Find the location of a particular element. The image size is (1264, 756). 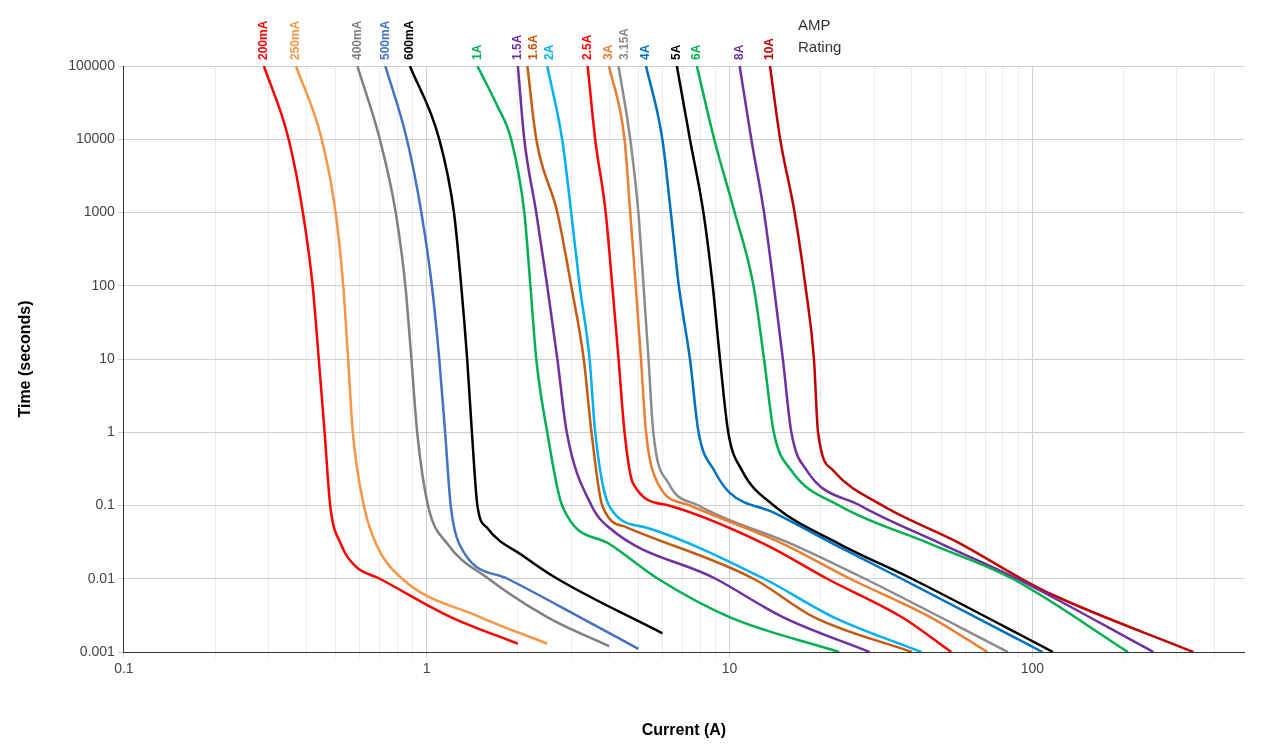

text: 5A is located at coordinates (676, 52).